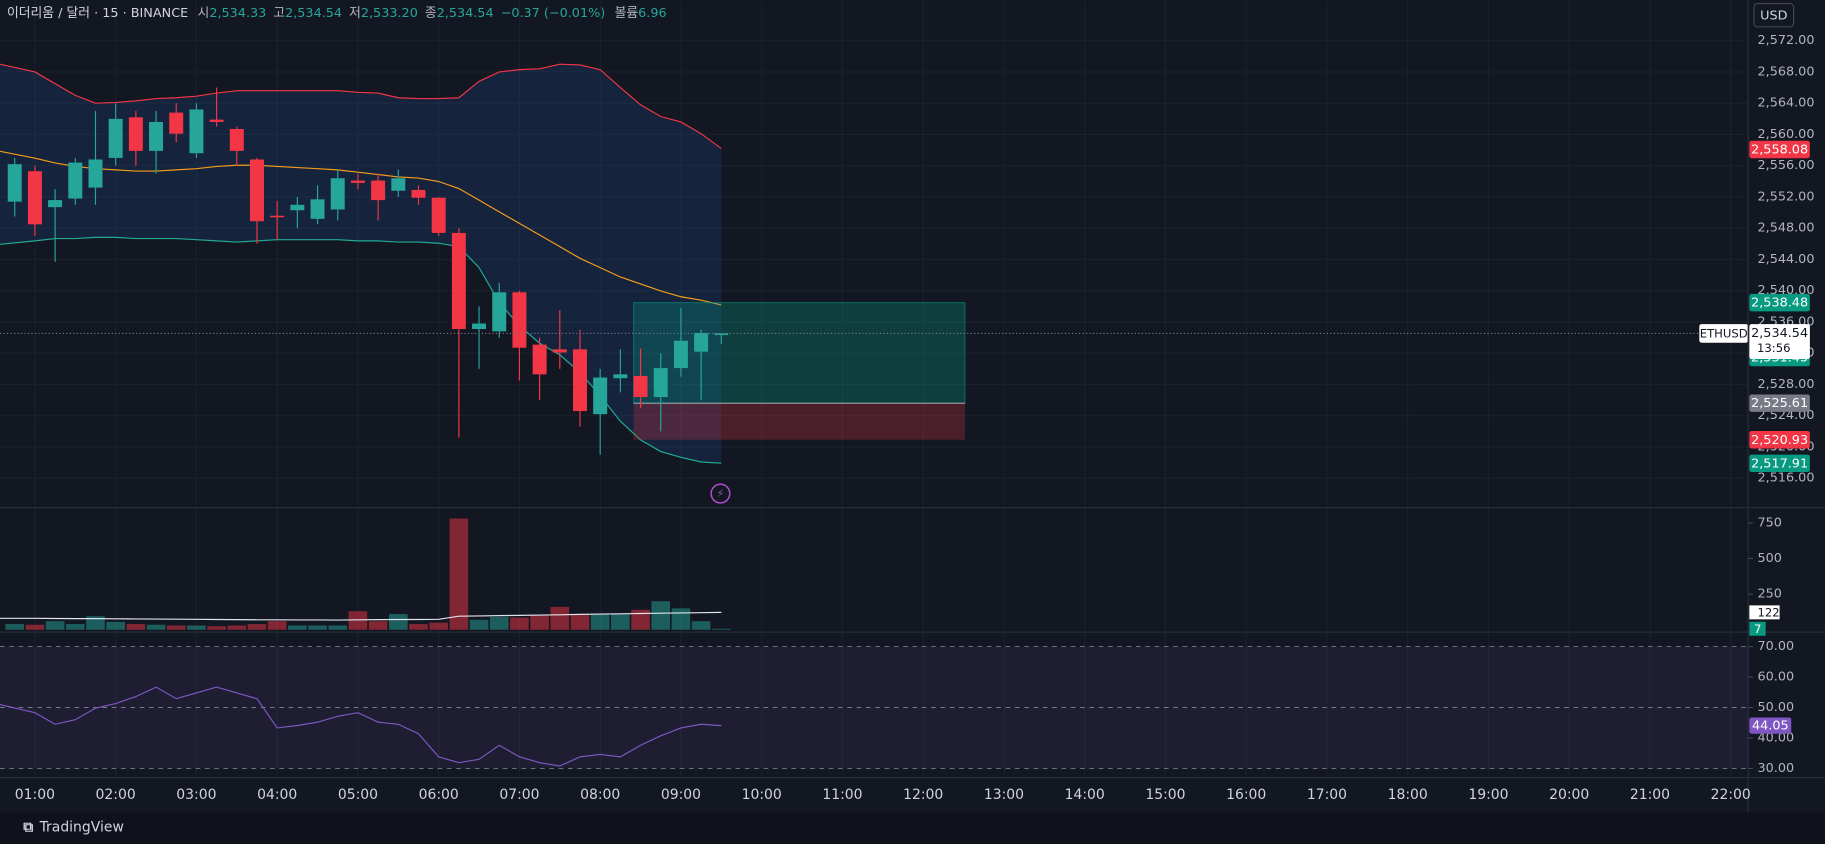  What do you see at coordinates (279, 12) in the screenshot?
I see `high-label: 고` at bounding box center [279, 12].